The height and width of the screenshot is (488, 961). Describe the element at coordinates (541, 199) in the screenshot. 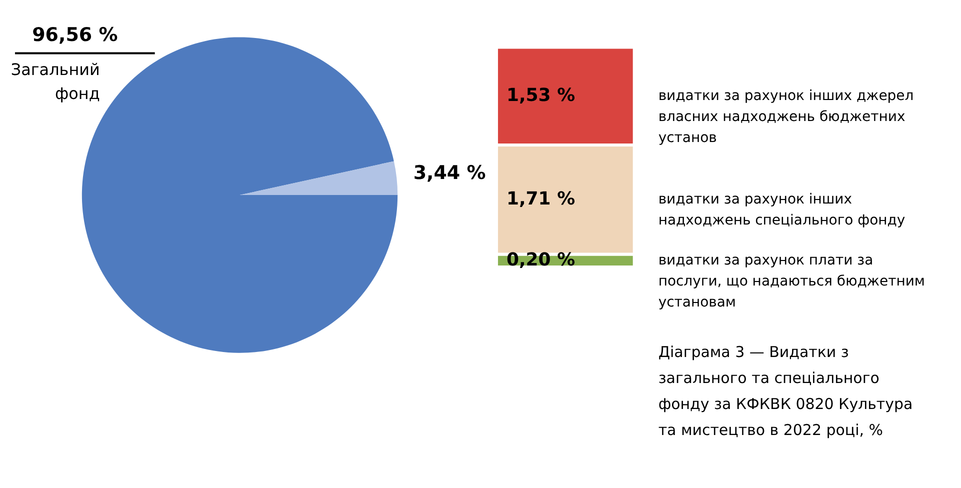

I see `data-label: 1,71 %` at that location.